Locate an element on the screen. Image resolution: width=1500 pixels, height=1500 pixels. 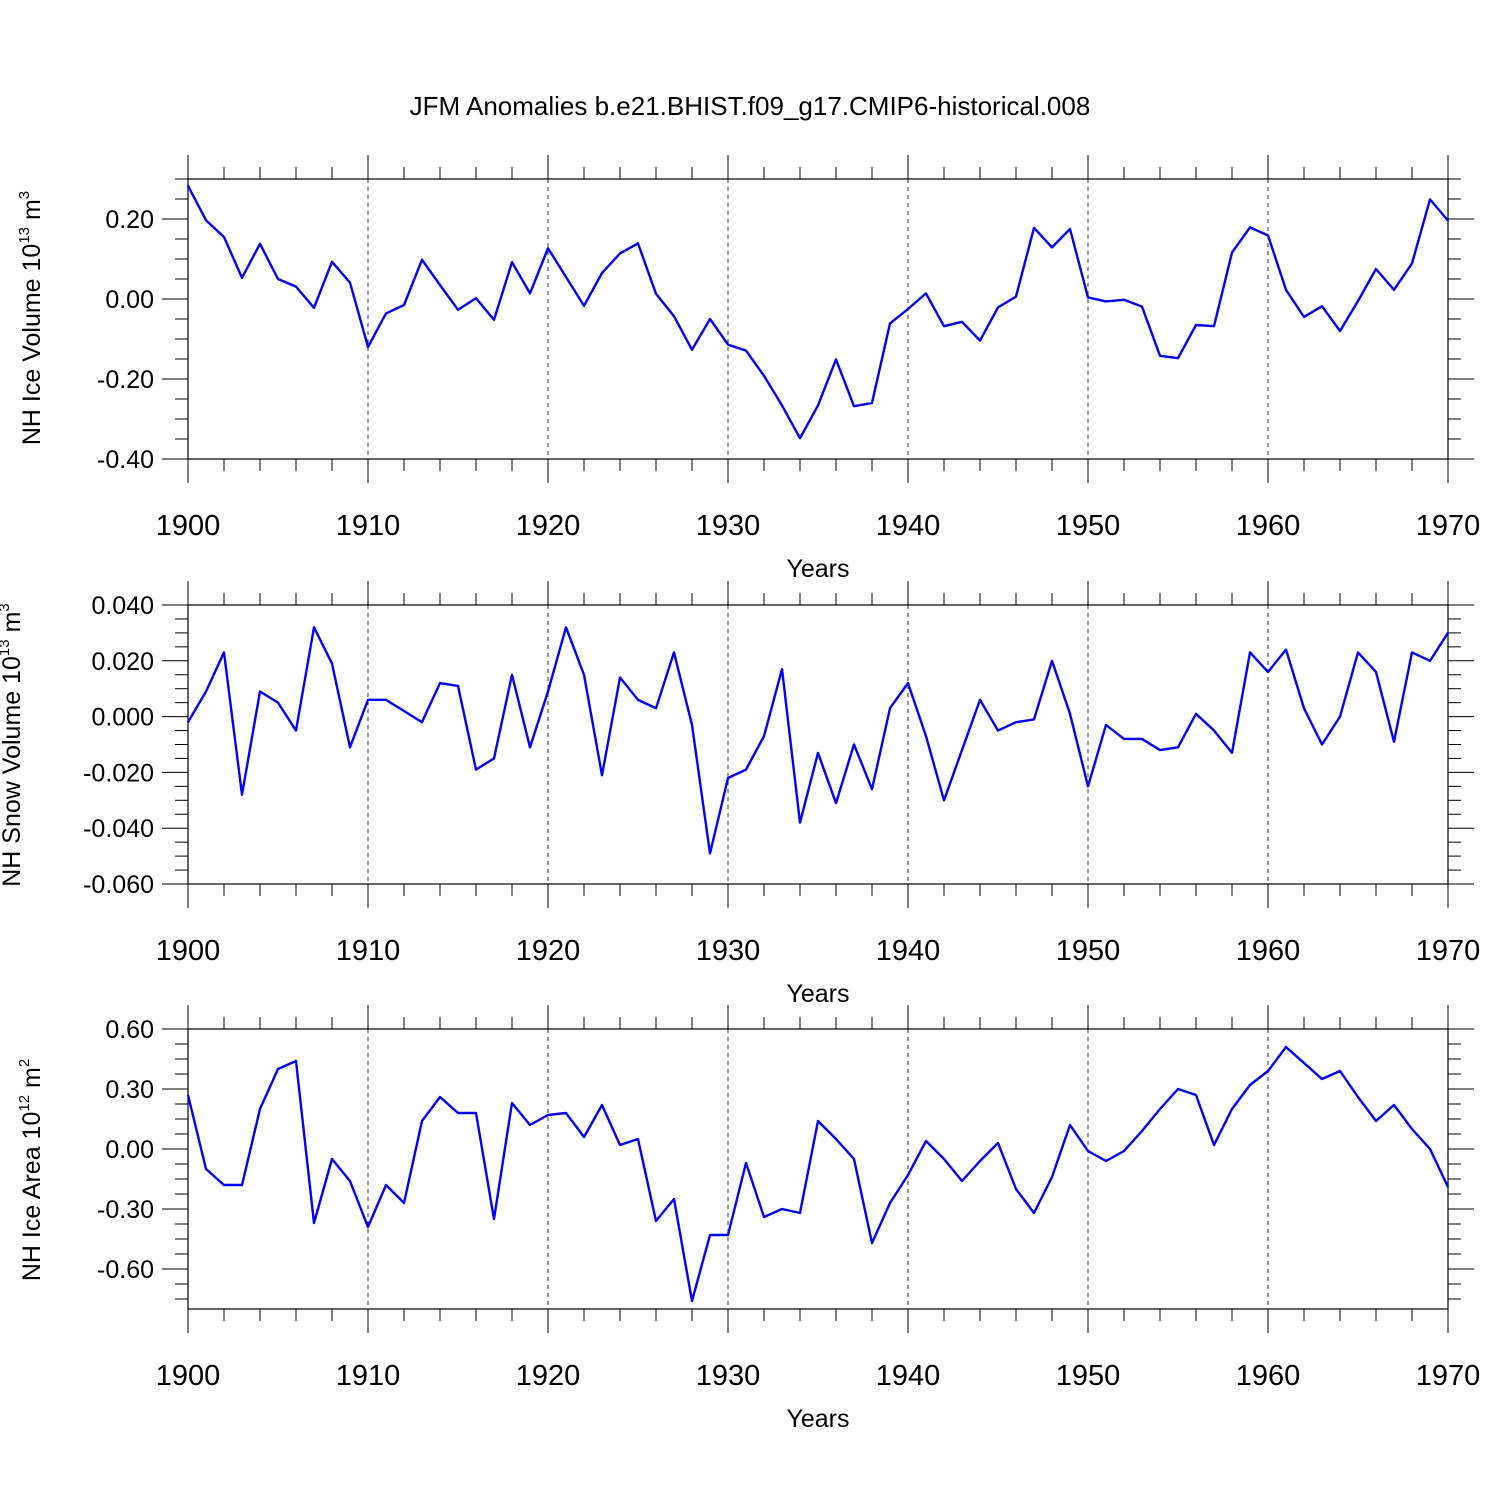
y-tick-label: -0.060 is located at coordinates (118, 885).